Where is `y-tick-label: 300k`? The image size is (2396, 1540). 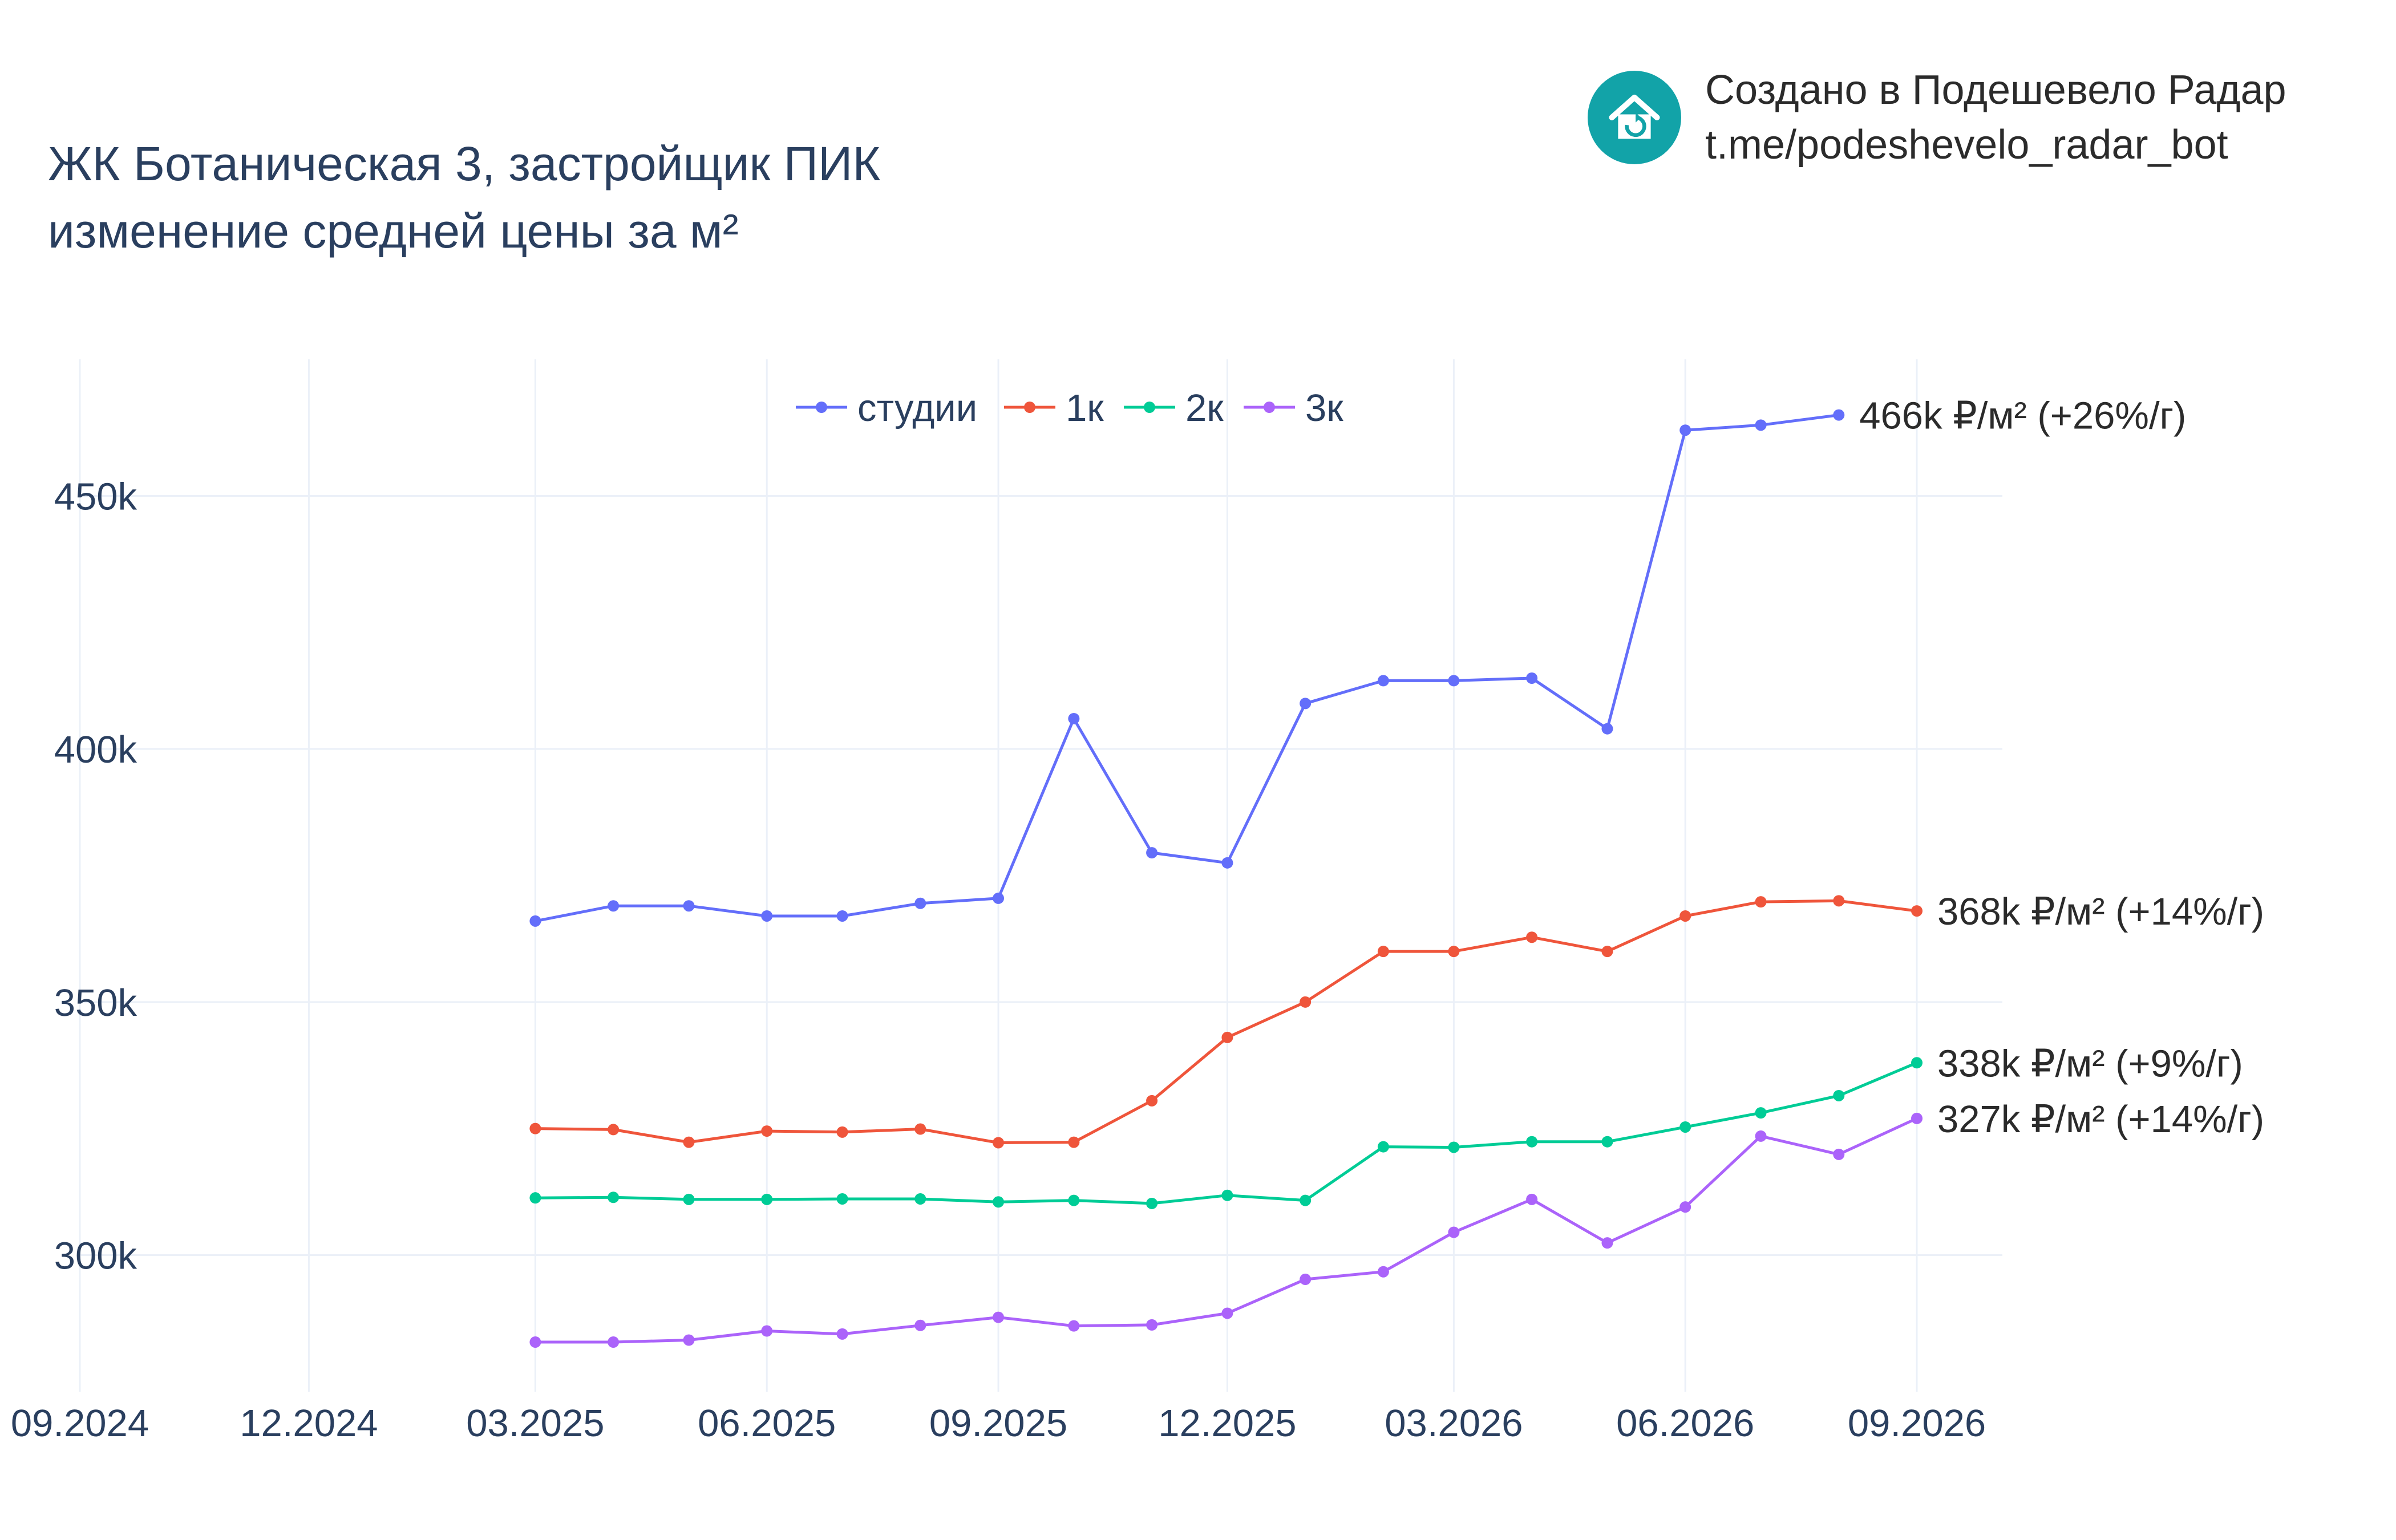 y-tick-label: 300k is located at coordinates (95, 1255).